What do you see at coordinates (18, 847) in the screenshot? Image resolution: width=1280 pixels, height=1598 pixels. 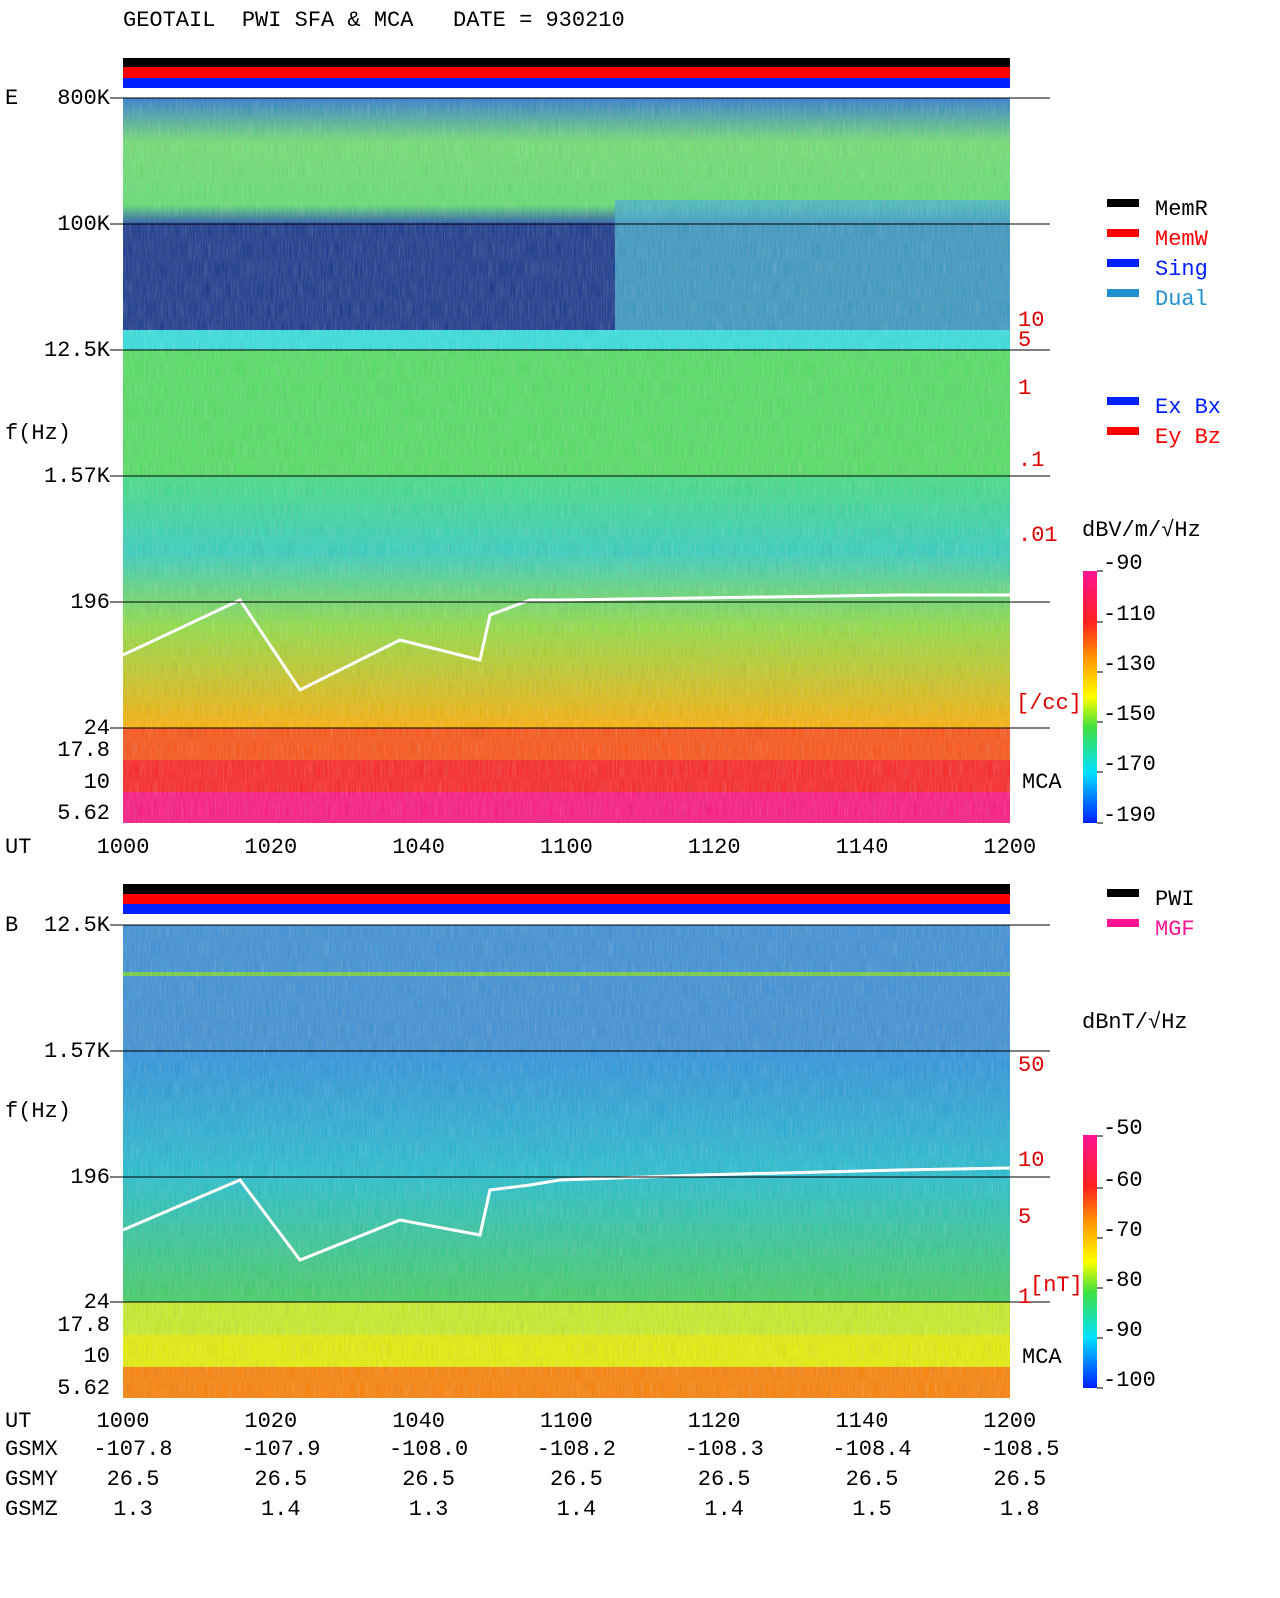 I see `time-label: UT` at bounding box center [18, 847].